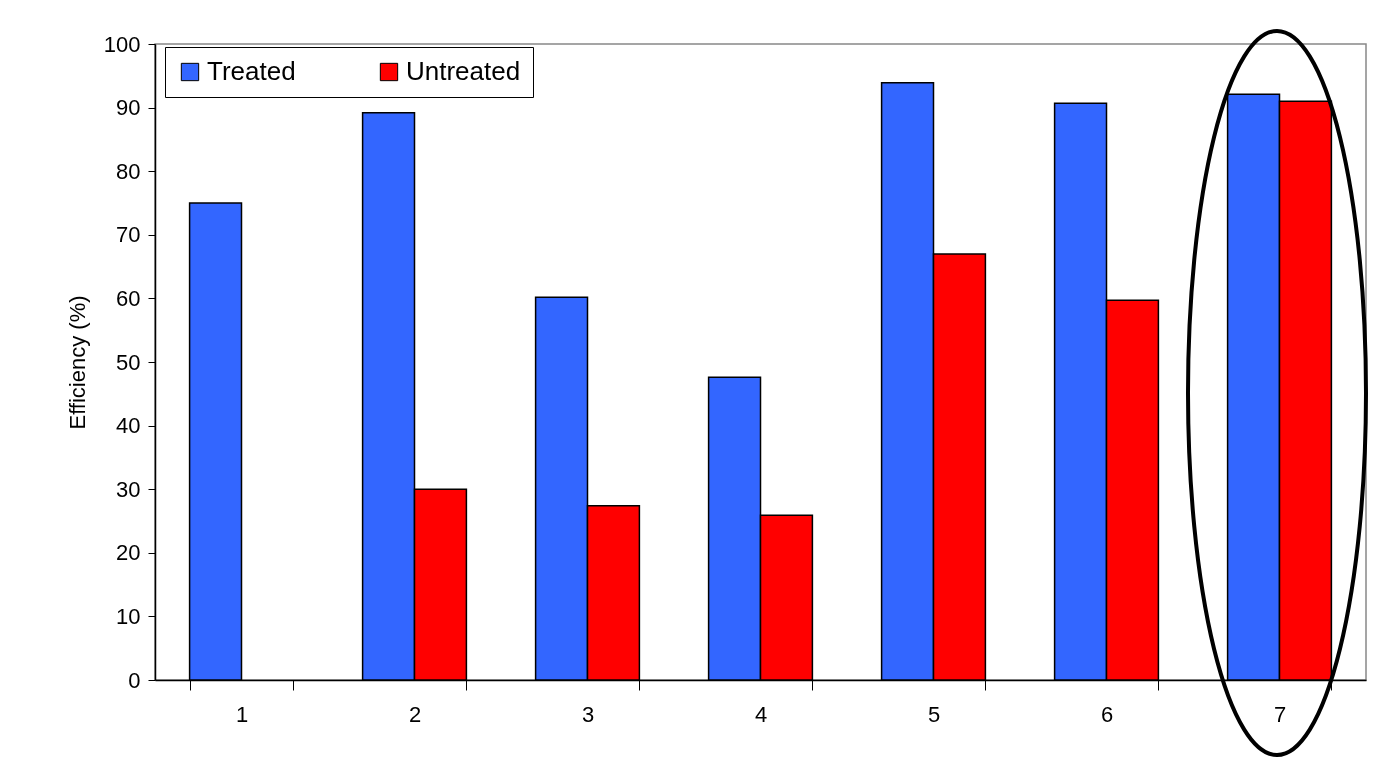  I want to click on y-tick-label: 30, so click(128, 489).